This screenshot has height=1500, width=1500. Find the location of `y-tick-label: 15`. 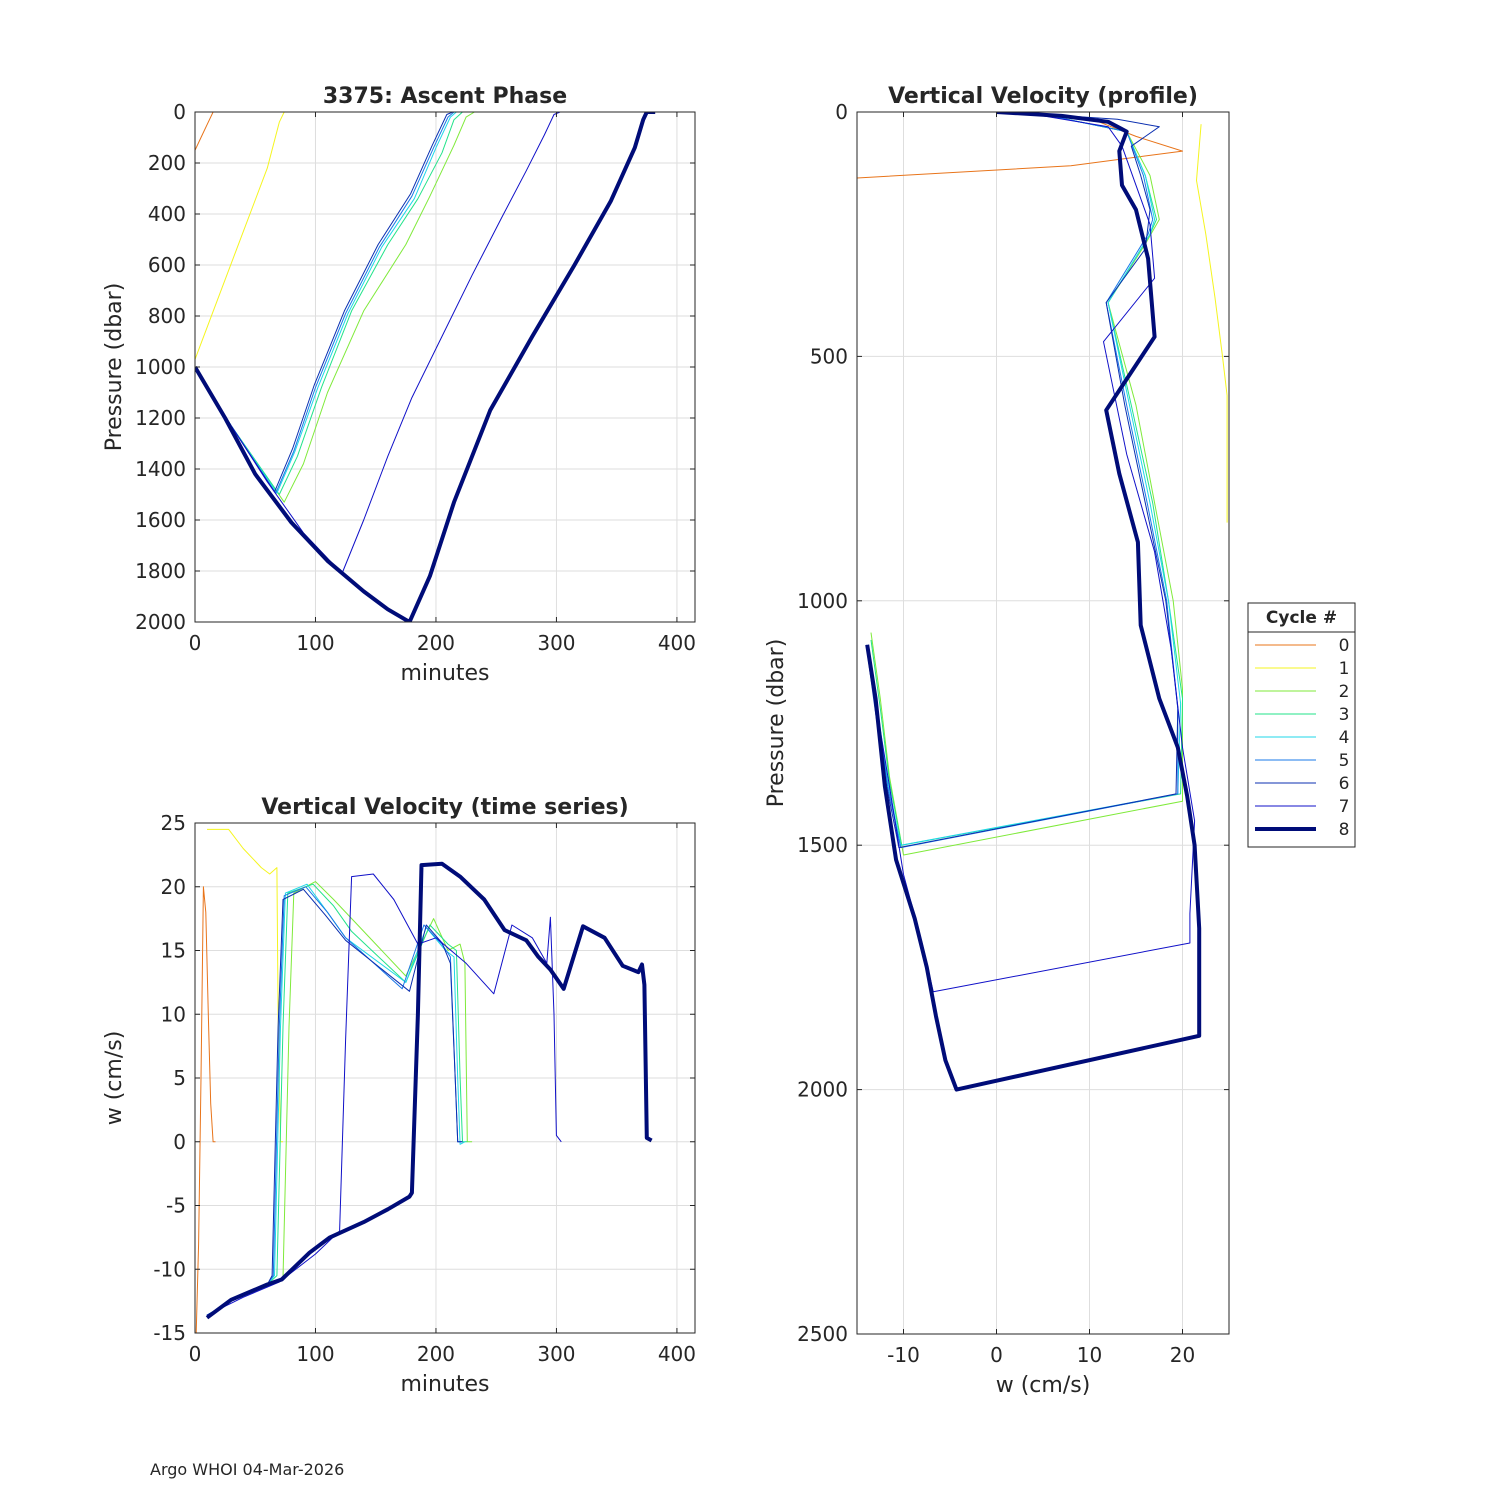

y-tick-label: 15 is located at coordinates (173, 951).